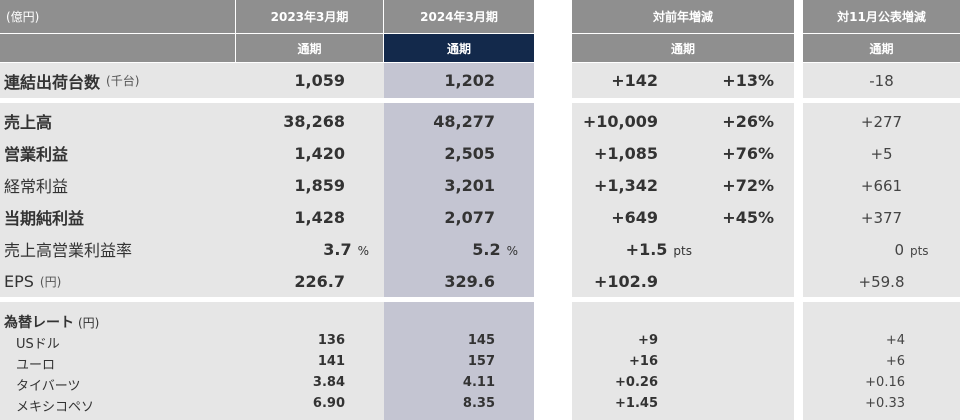 The image size is (960, 420). What do you see at coordinates (459, 200) in the screenshot?
I see `highlight-main-2024` at bounding box center [459, 200].